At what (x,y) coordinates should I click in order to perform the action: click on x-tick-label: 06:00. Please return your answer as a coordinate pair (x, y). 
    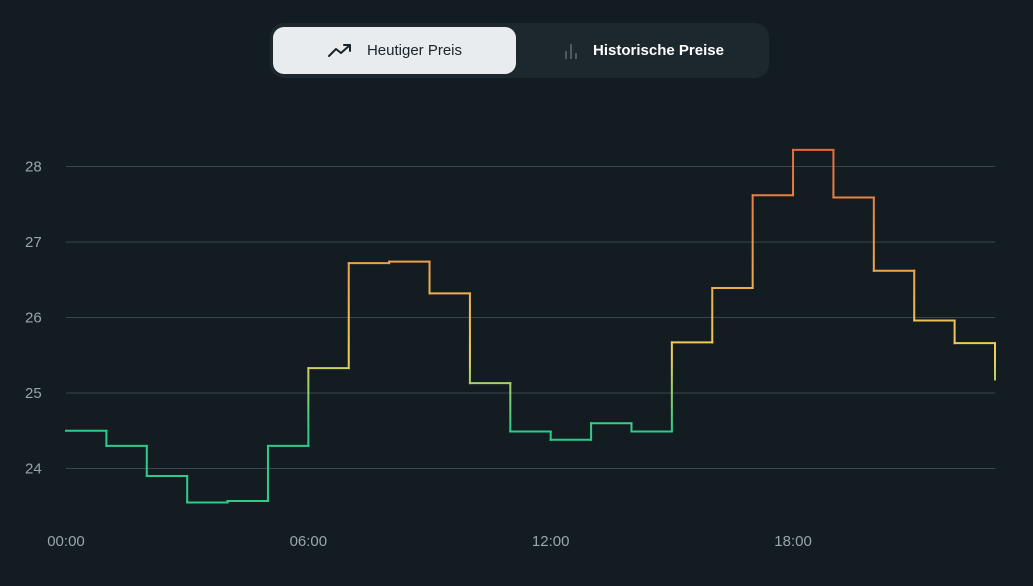
    Looking at the image, I should click on (309, 541).